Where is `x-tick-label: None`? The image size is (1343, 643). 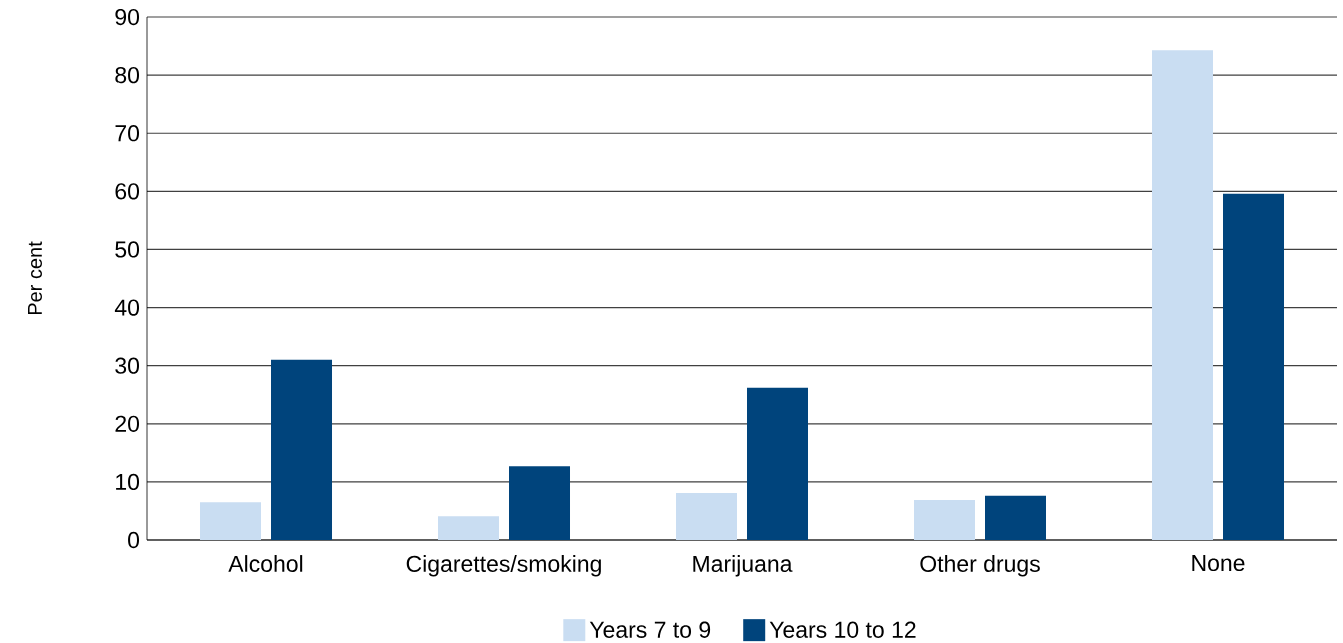 x-tick-label: None is located at coordinates (1218, 563).